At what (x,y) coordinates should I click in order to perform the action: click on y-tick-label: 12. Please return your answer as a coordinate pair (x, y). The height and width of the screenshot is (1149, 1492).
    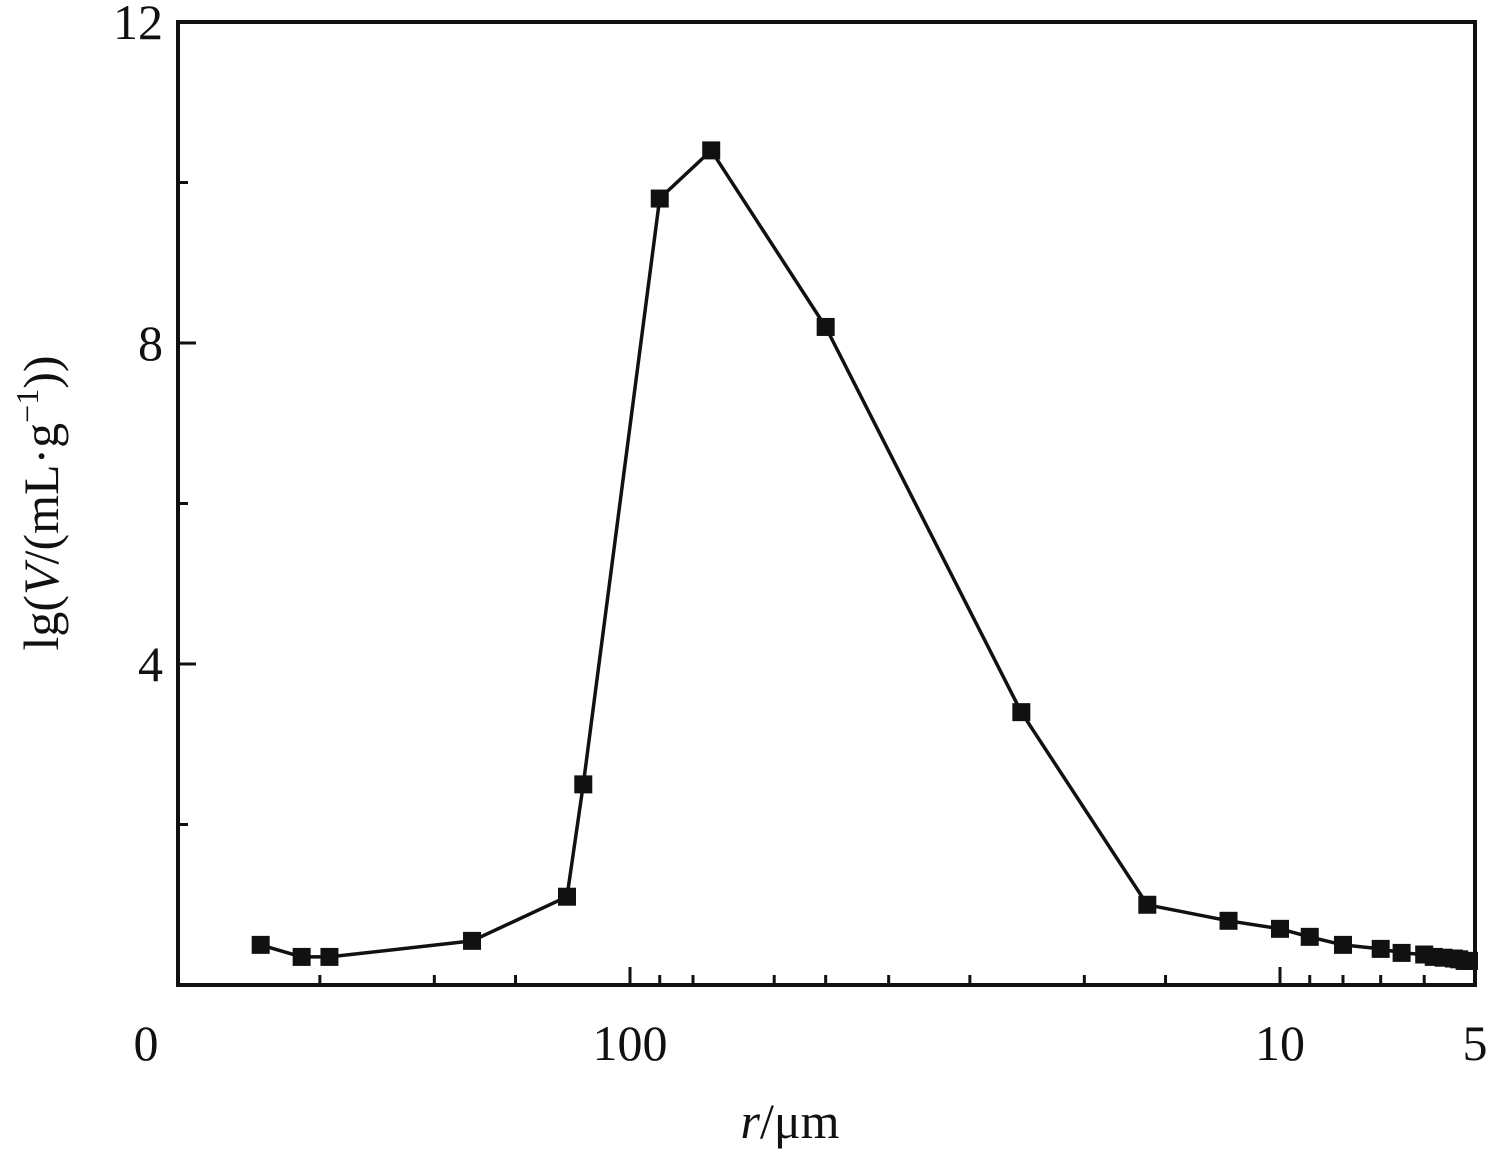
    Looking at the image, I should click on (138, 25).